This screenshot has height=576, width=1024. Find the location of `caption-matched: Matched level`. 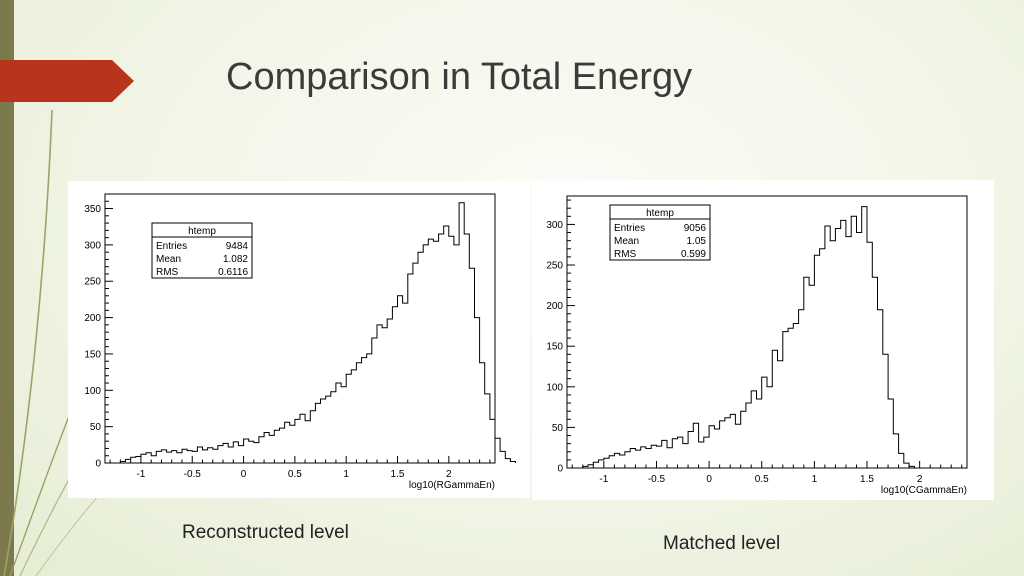

caption-matched: Matched level is located at coordinates (722, 543).